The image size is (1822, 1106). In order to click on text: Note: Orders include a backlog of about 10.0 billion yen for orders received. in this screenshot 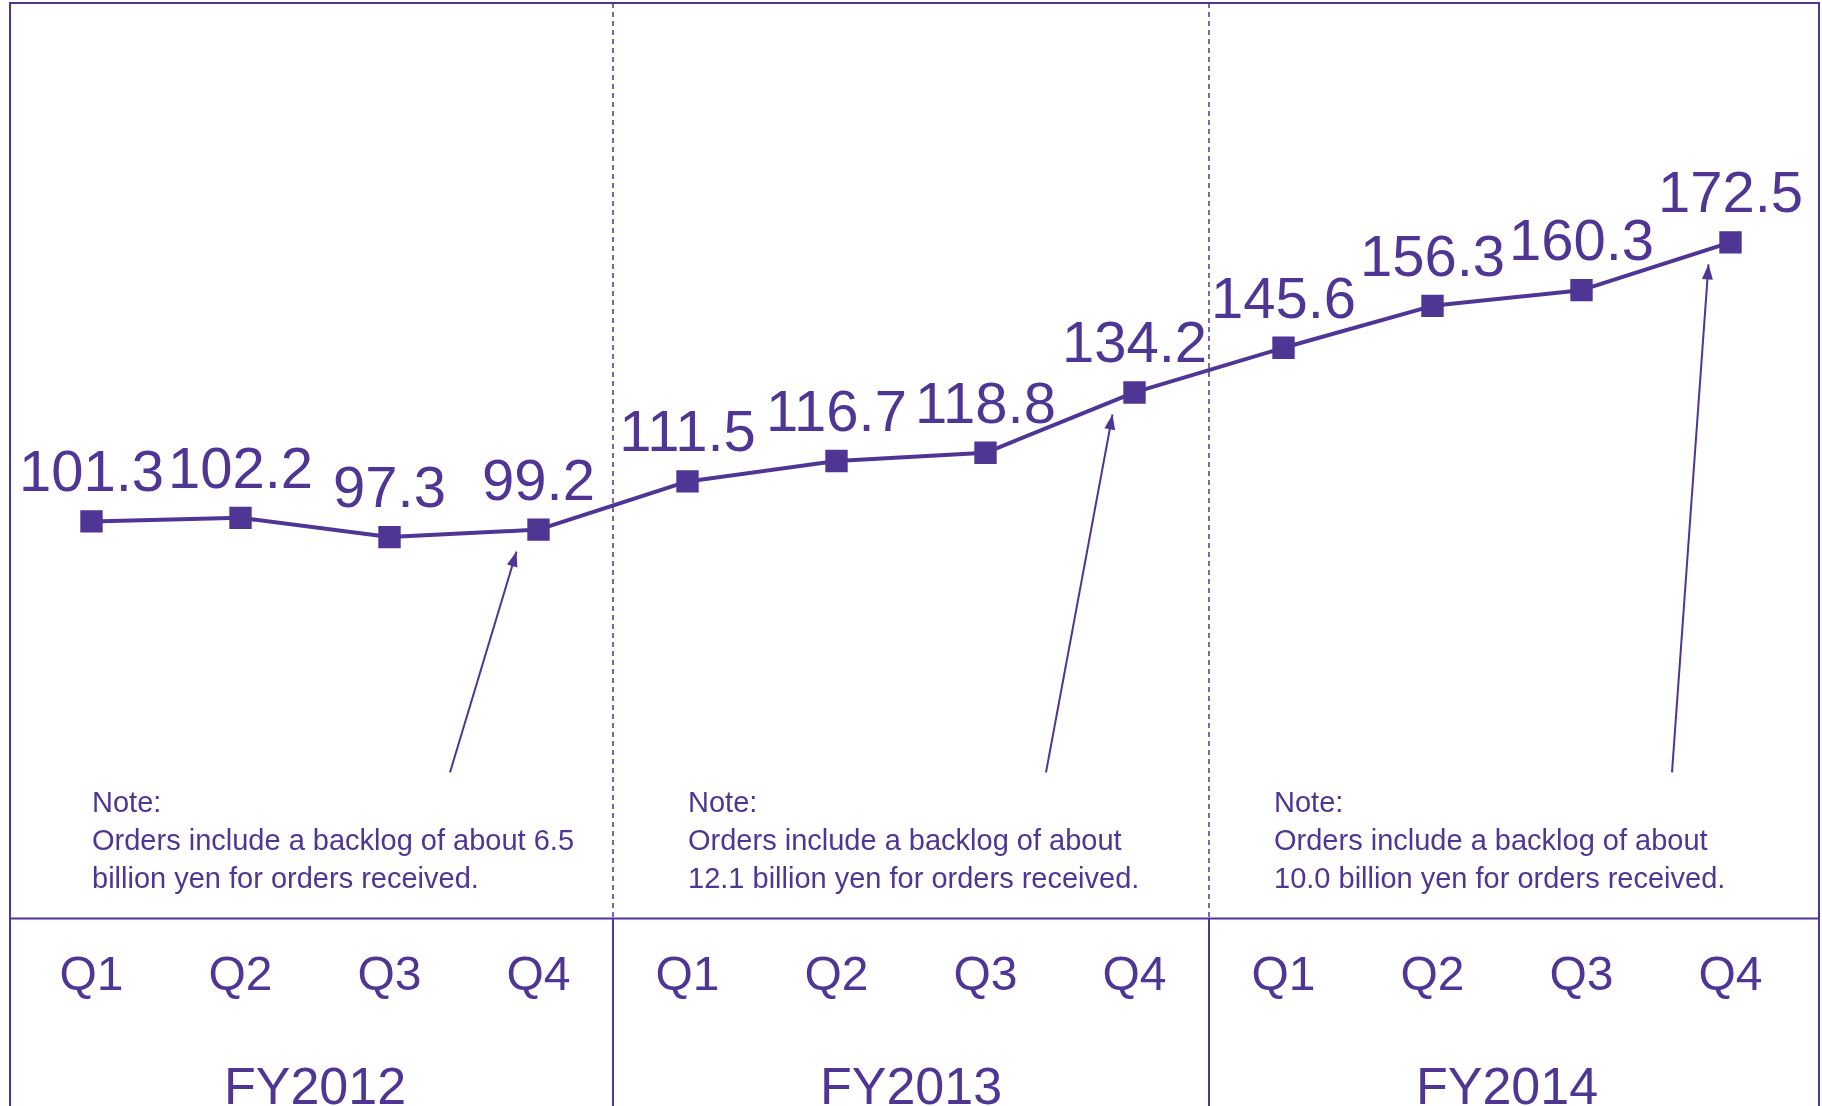, I will do `click(1500, 840)`.